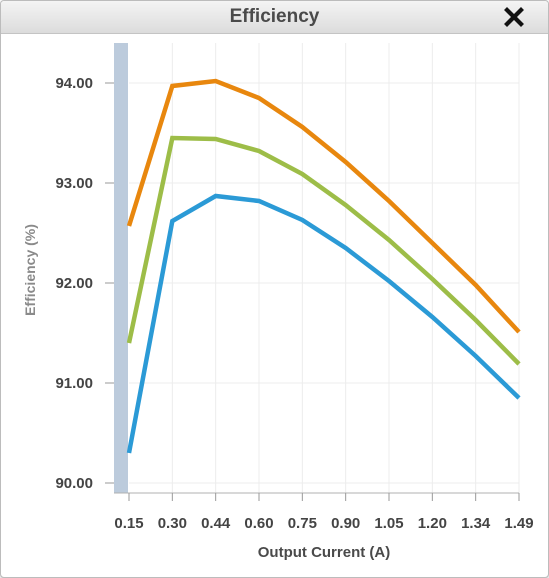 The image size is (549, 578). I want to click on x-tick-label: 0.90, so click(345, 523).